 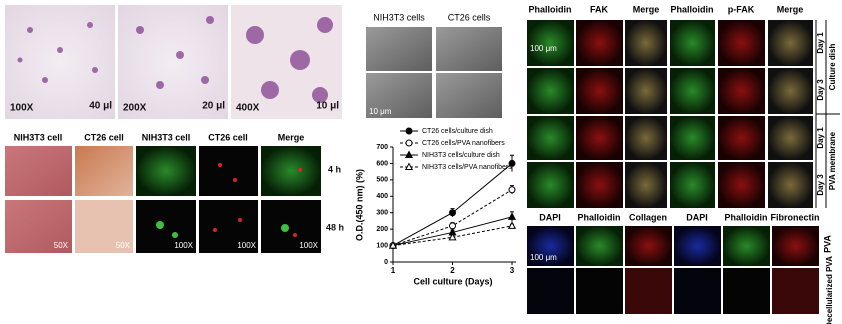 I want to click on column-header: CT26 cells, so click(x=469, y=17).